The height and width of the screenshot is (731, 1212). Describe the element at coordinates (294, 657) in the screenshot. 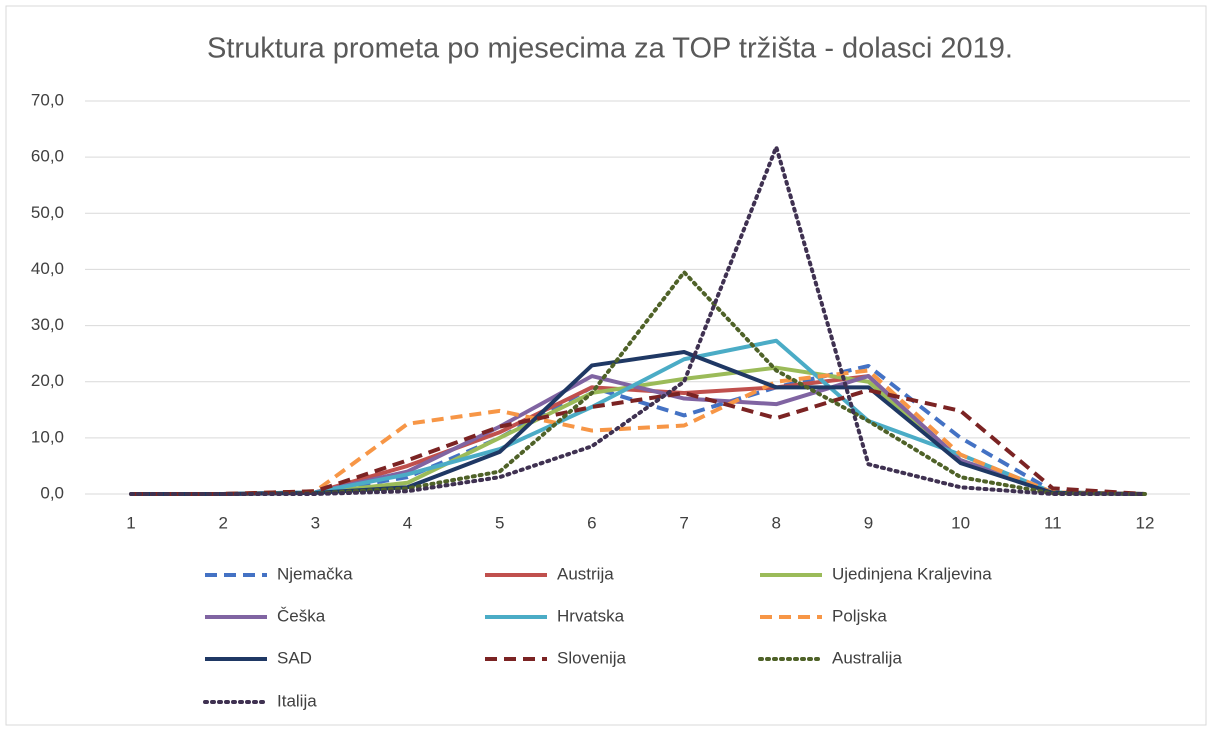

I see `legend-label: SAD` at that location.